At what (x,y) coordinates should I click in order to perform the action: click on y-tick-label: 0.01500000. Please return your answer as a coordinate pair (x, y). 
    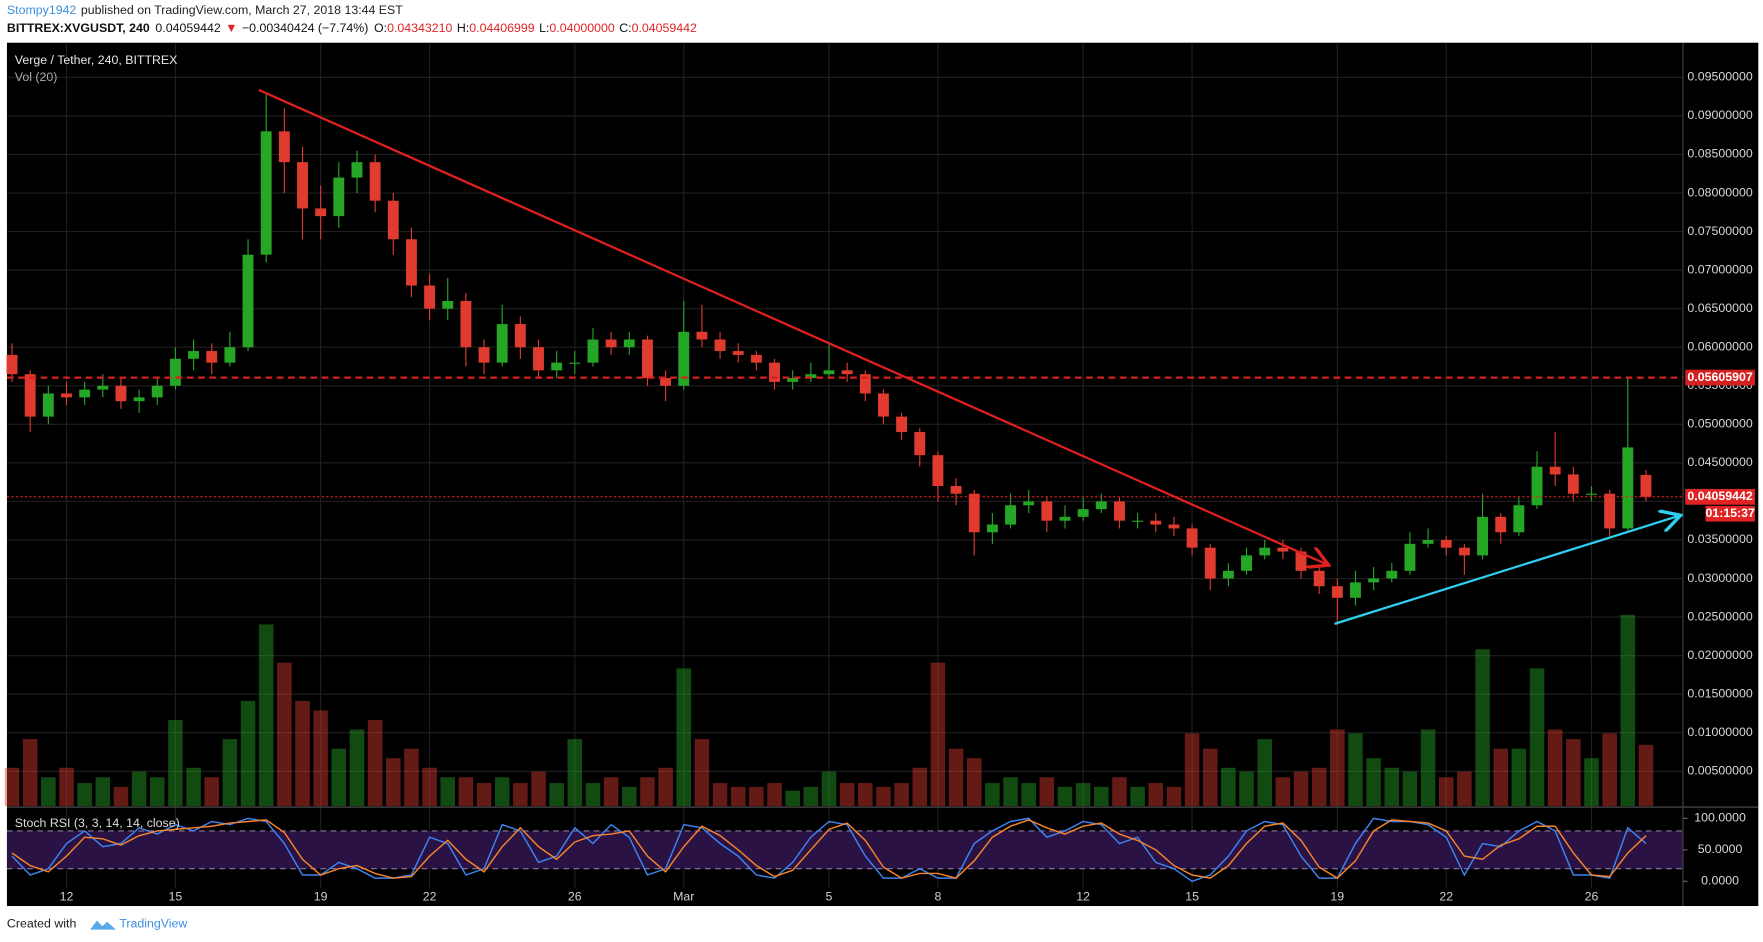
    Looking at the image, I should click on (1719, 693).